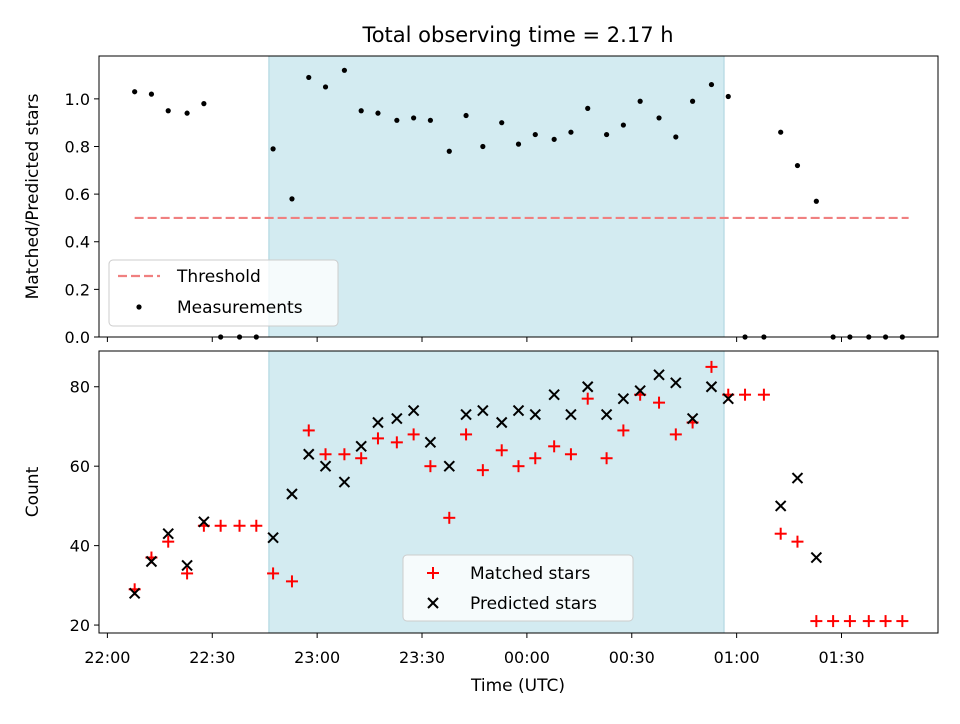  Describe the element at coordinates (518, 588) in the screenshot. I see `count-legend-box` at that location.